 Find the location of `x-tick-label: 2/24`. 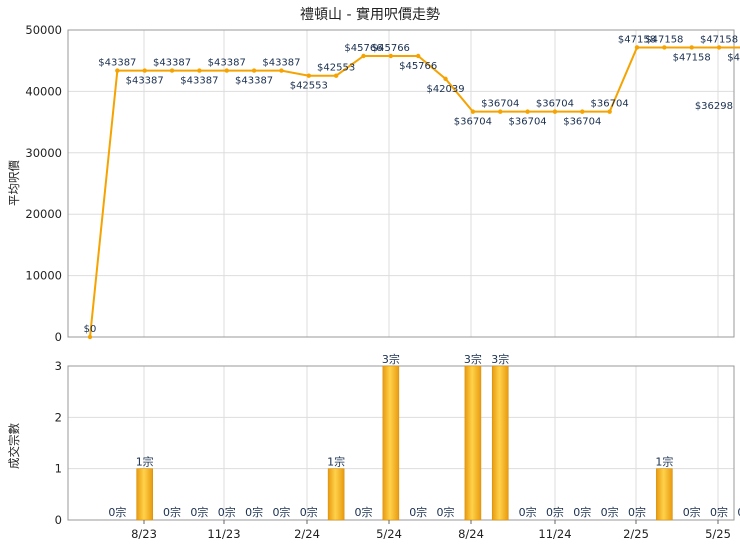

x-tick-label: 2/24 is located at coordinates (307, 534).